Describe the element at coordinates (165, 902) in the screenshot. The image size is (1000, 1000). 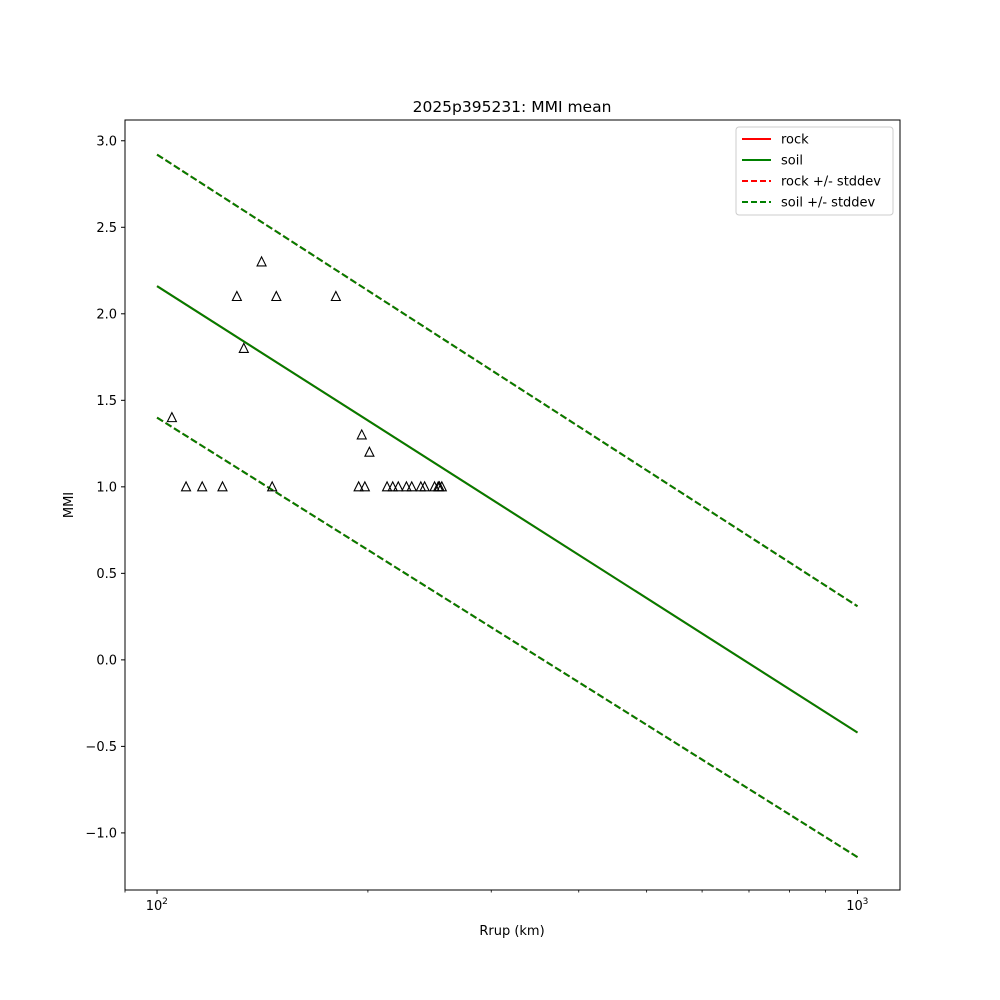
I see `x-tick-label-exponent: 2` at that location.